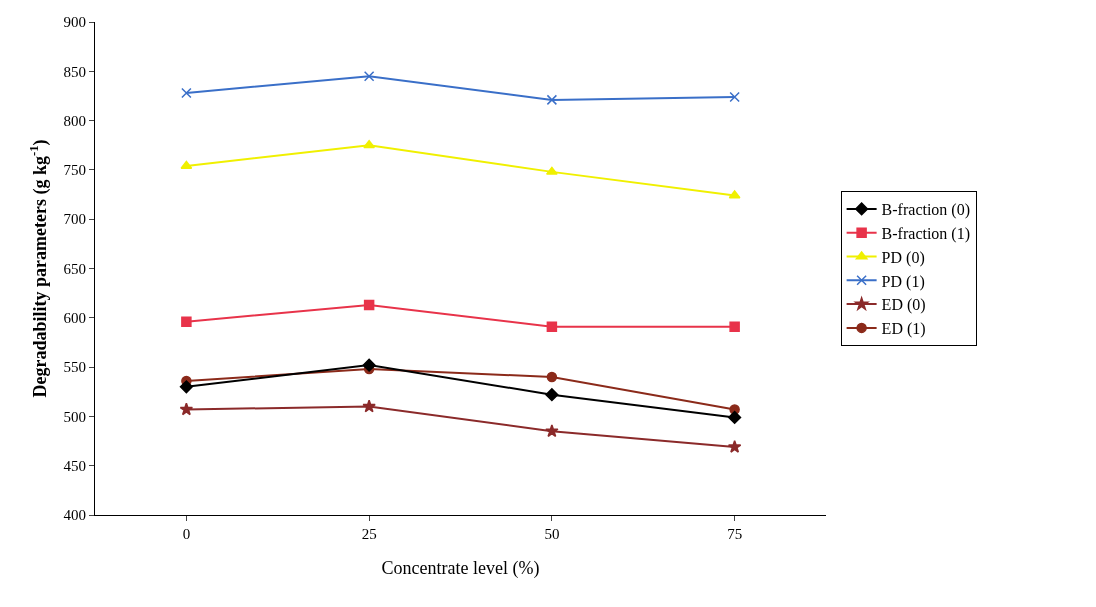 The height and width of the screenshot is (607, 1096). Describe the element at coordinates (74, 22) in the screenshot. I see `y-tick-label: 900` at that location.